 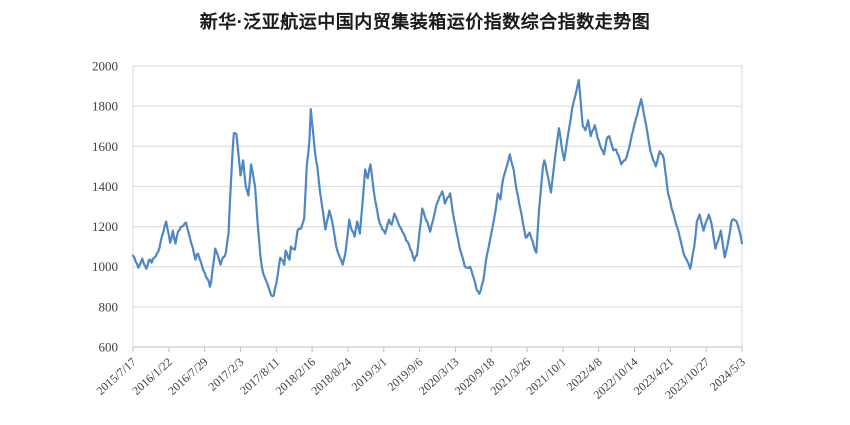 What do you see at coordinates (105, 106) in the screenshot?
I see `y-axis-label: 1800` at bounding box center [105, 106].